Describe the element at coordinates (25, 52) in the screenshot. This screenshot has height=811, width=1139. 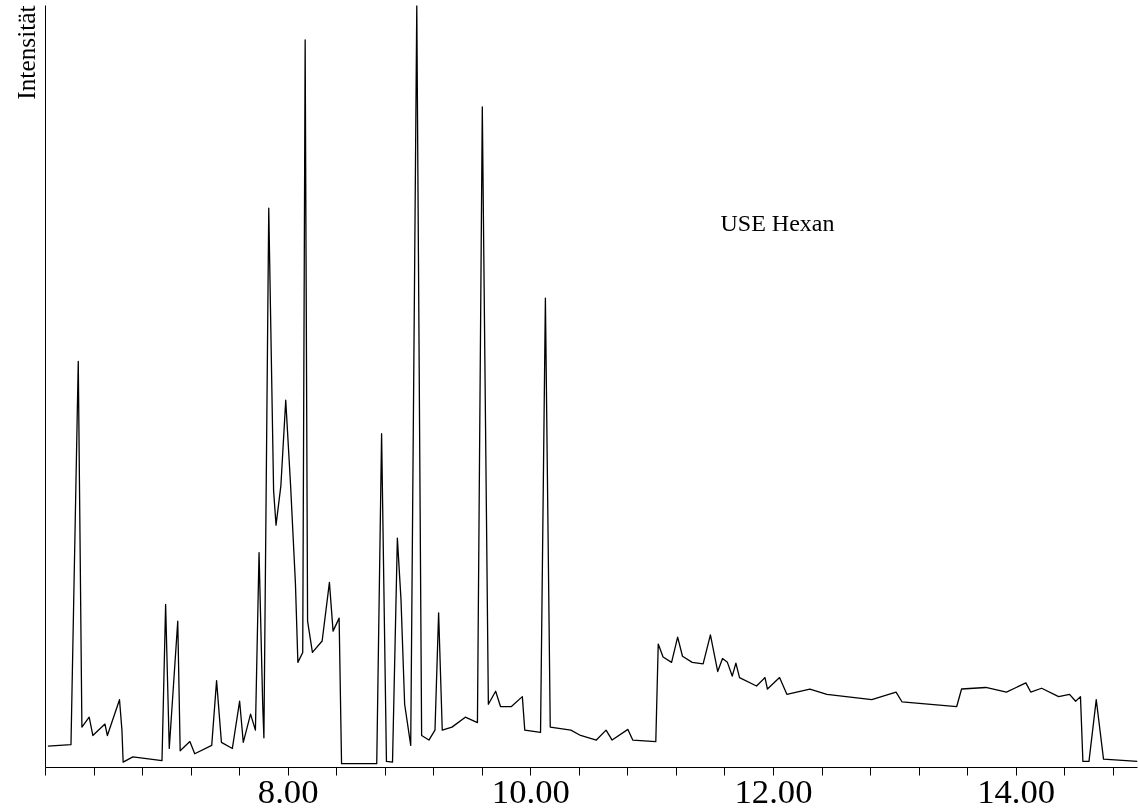
I see `y-axis-title: Intensität` at that location.